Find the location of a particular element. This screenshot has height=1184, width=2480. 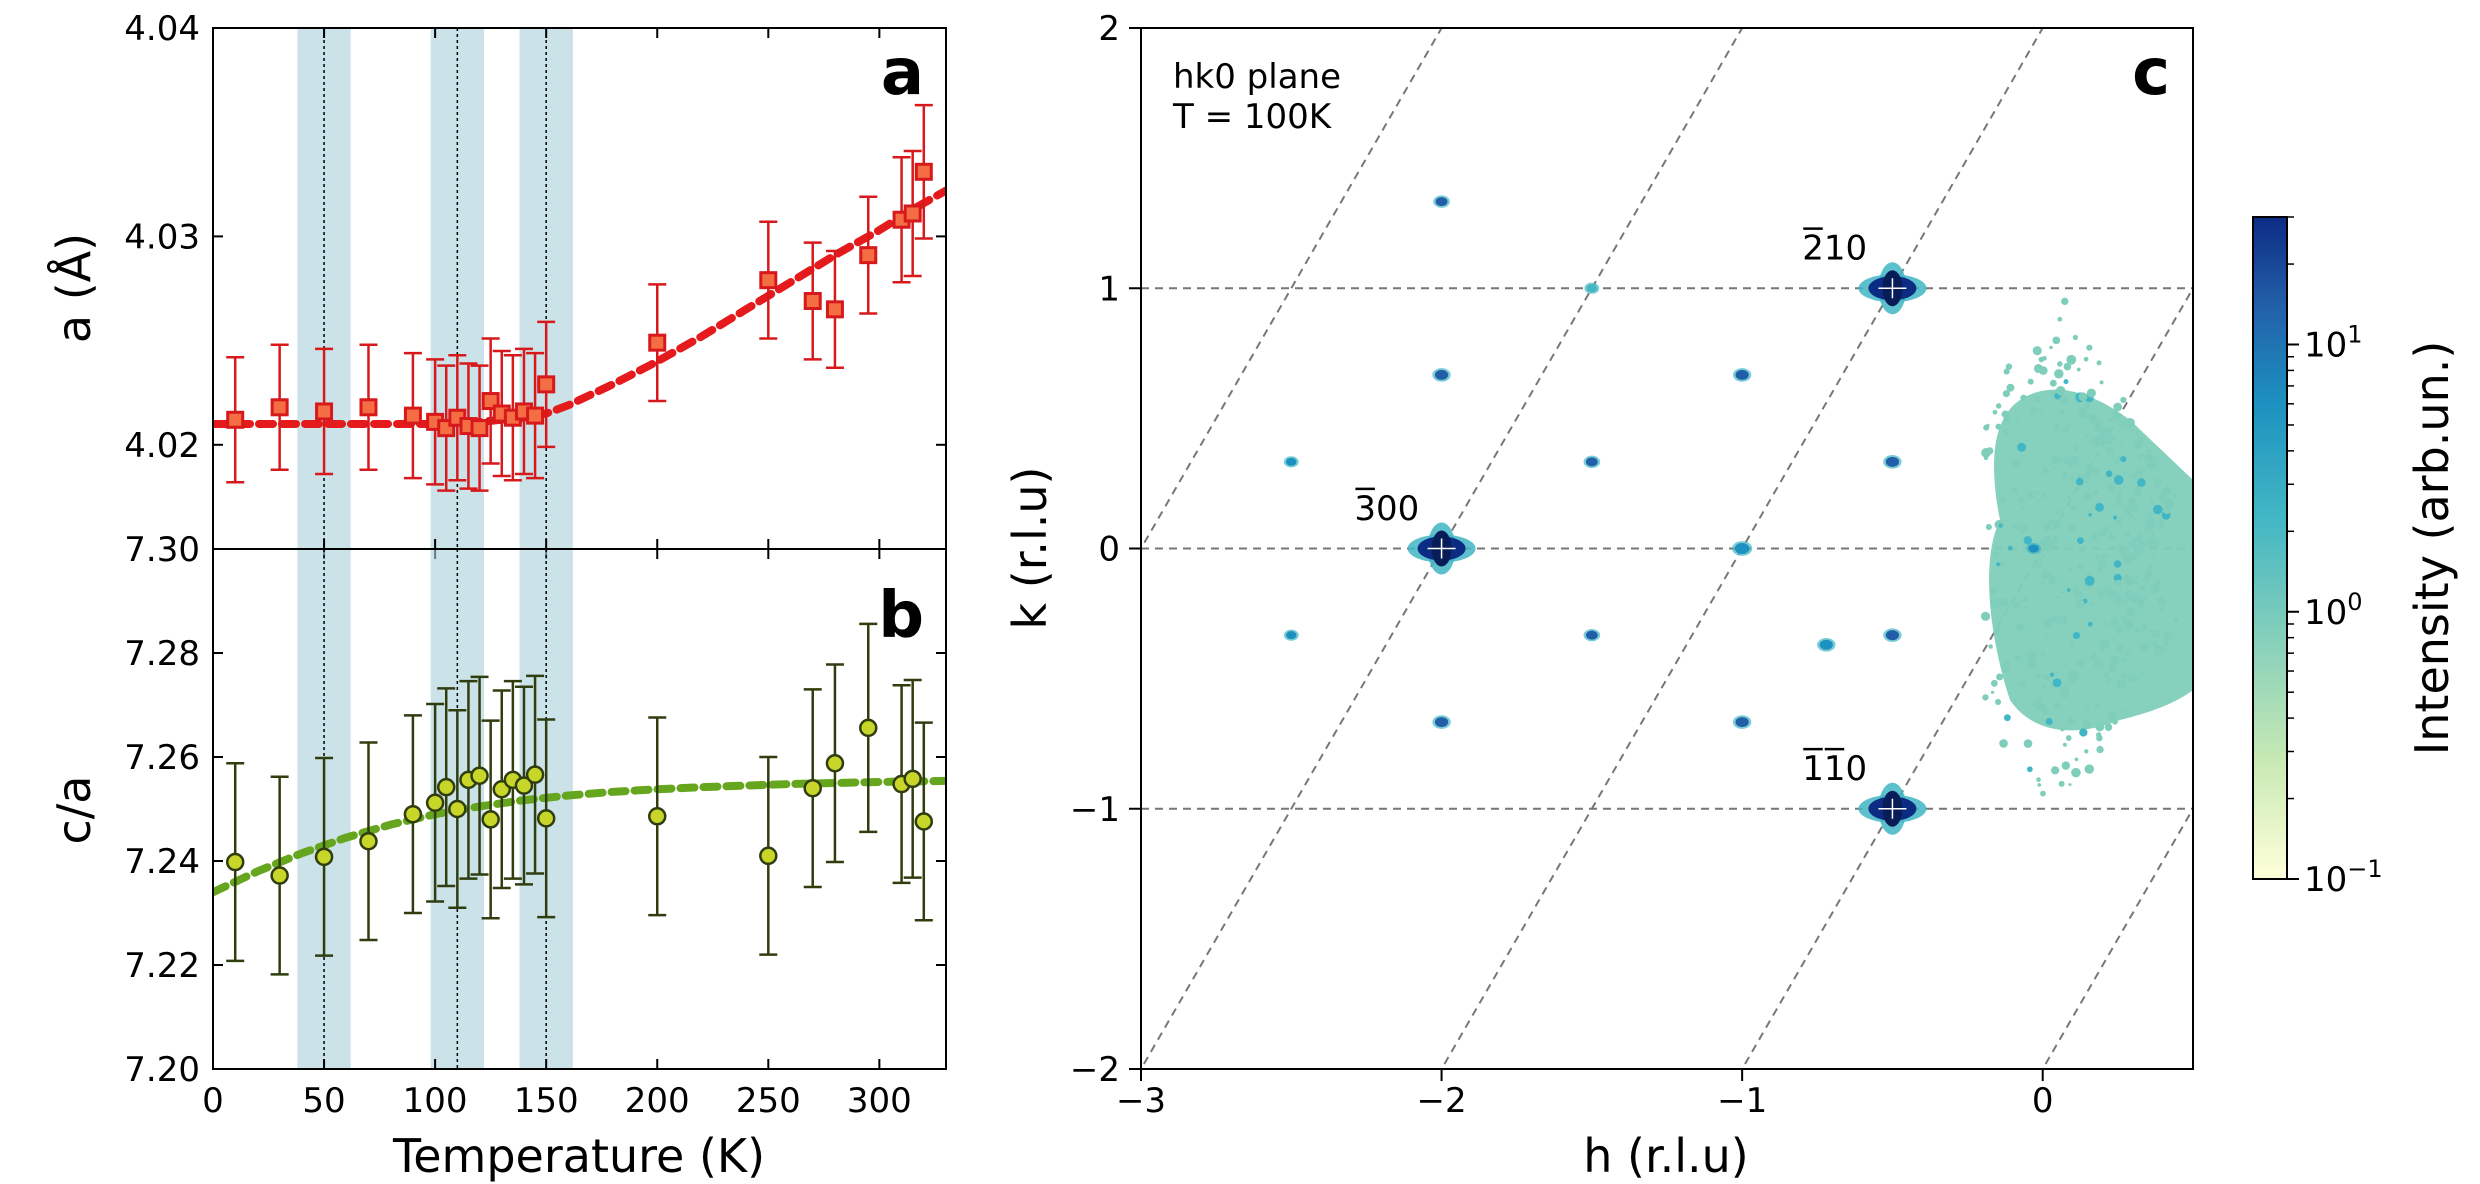

panel-c-ylabel: k (r.l.u) is located at coordinates (1030, 547).